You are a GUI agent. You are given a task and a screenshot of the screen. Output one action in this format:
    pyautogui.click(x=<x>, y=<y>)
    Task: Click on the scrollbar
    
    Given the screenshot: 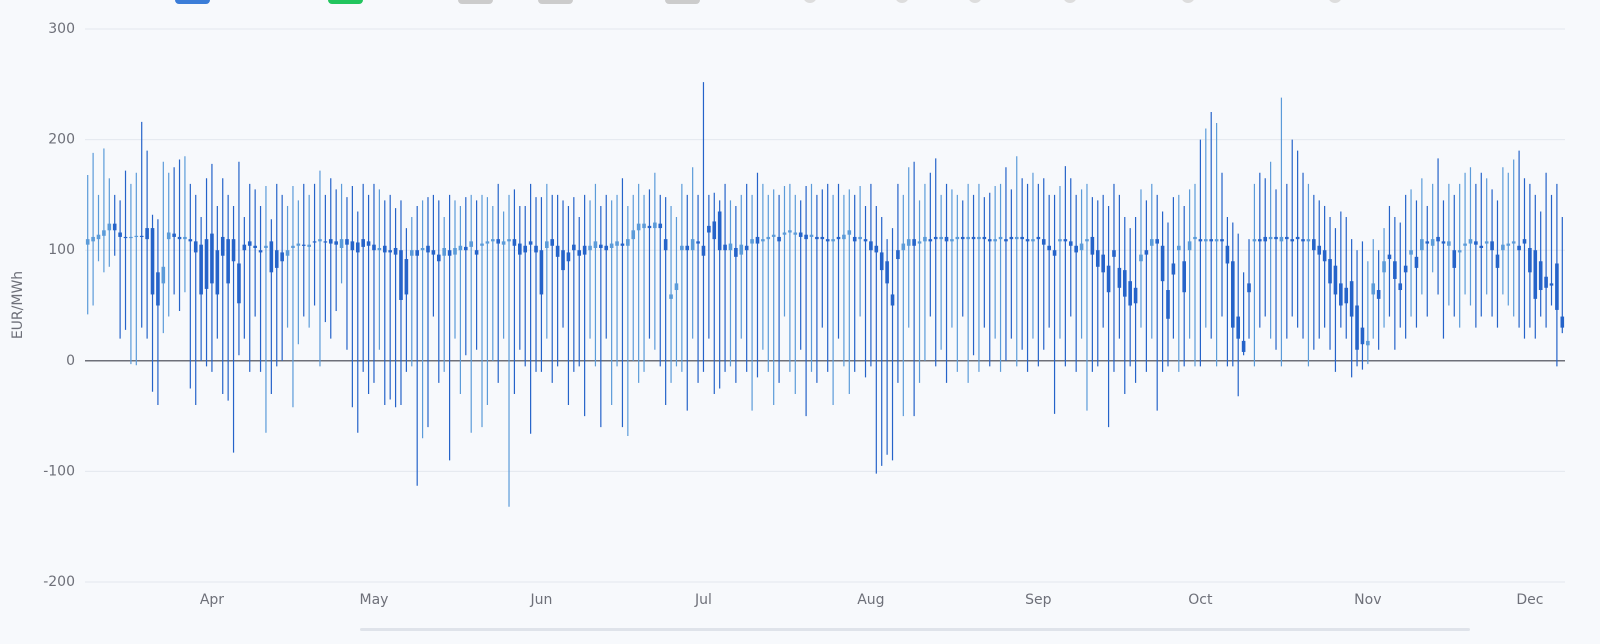 What is the action you would take?
    pyautogui.click(x=915, y=629)
    